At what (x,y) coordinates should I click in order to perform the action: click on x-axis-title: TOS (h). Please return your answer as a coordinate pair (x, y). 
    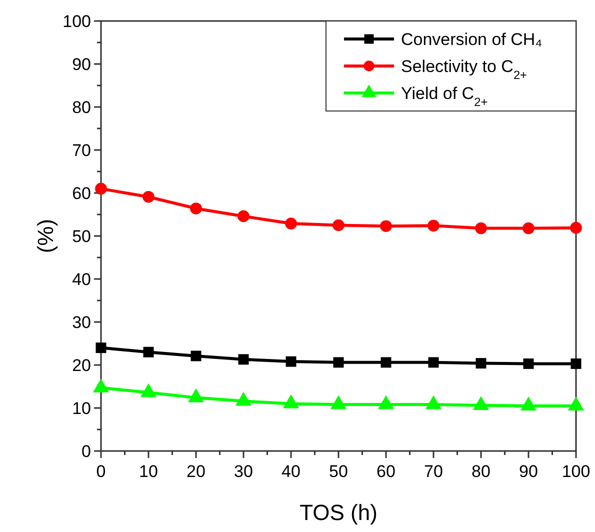
    Looking at the image, I should click on (339, 512).